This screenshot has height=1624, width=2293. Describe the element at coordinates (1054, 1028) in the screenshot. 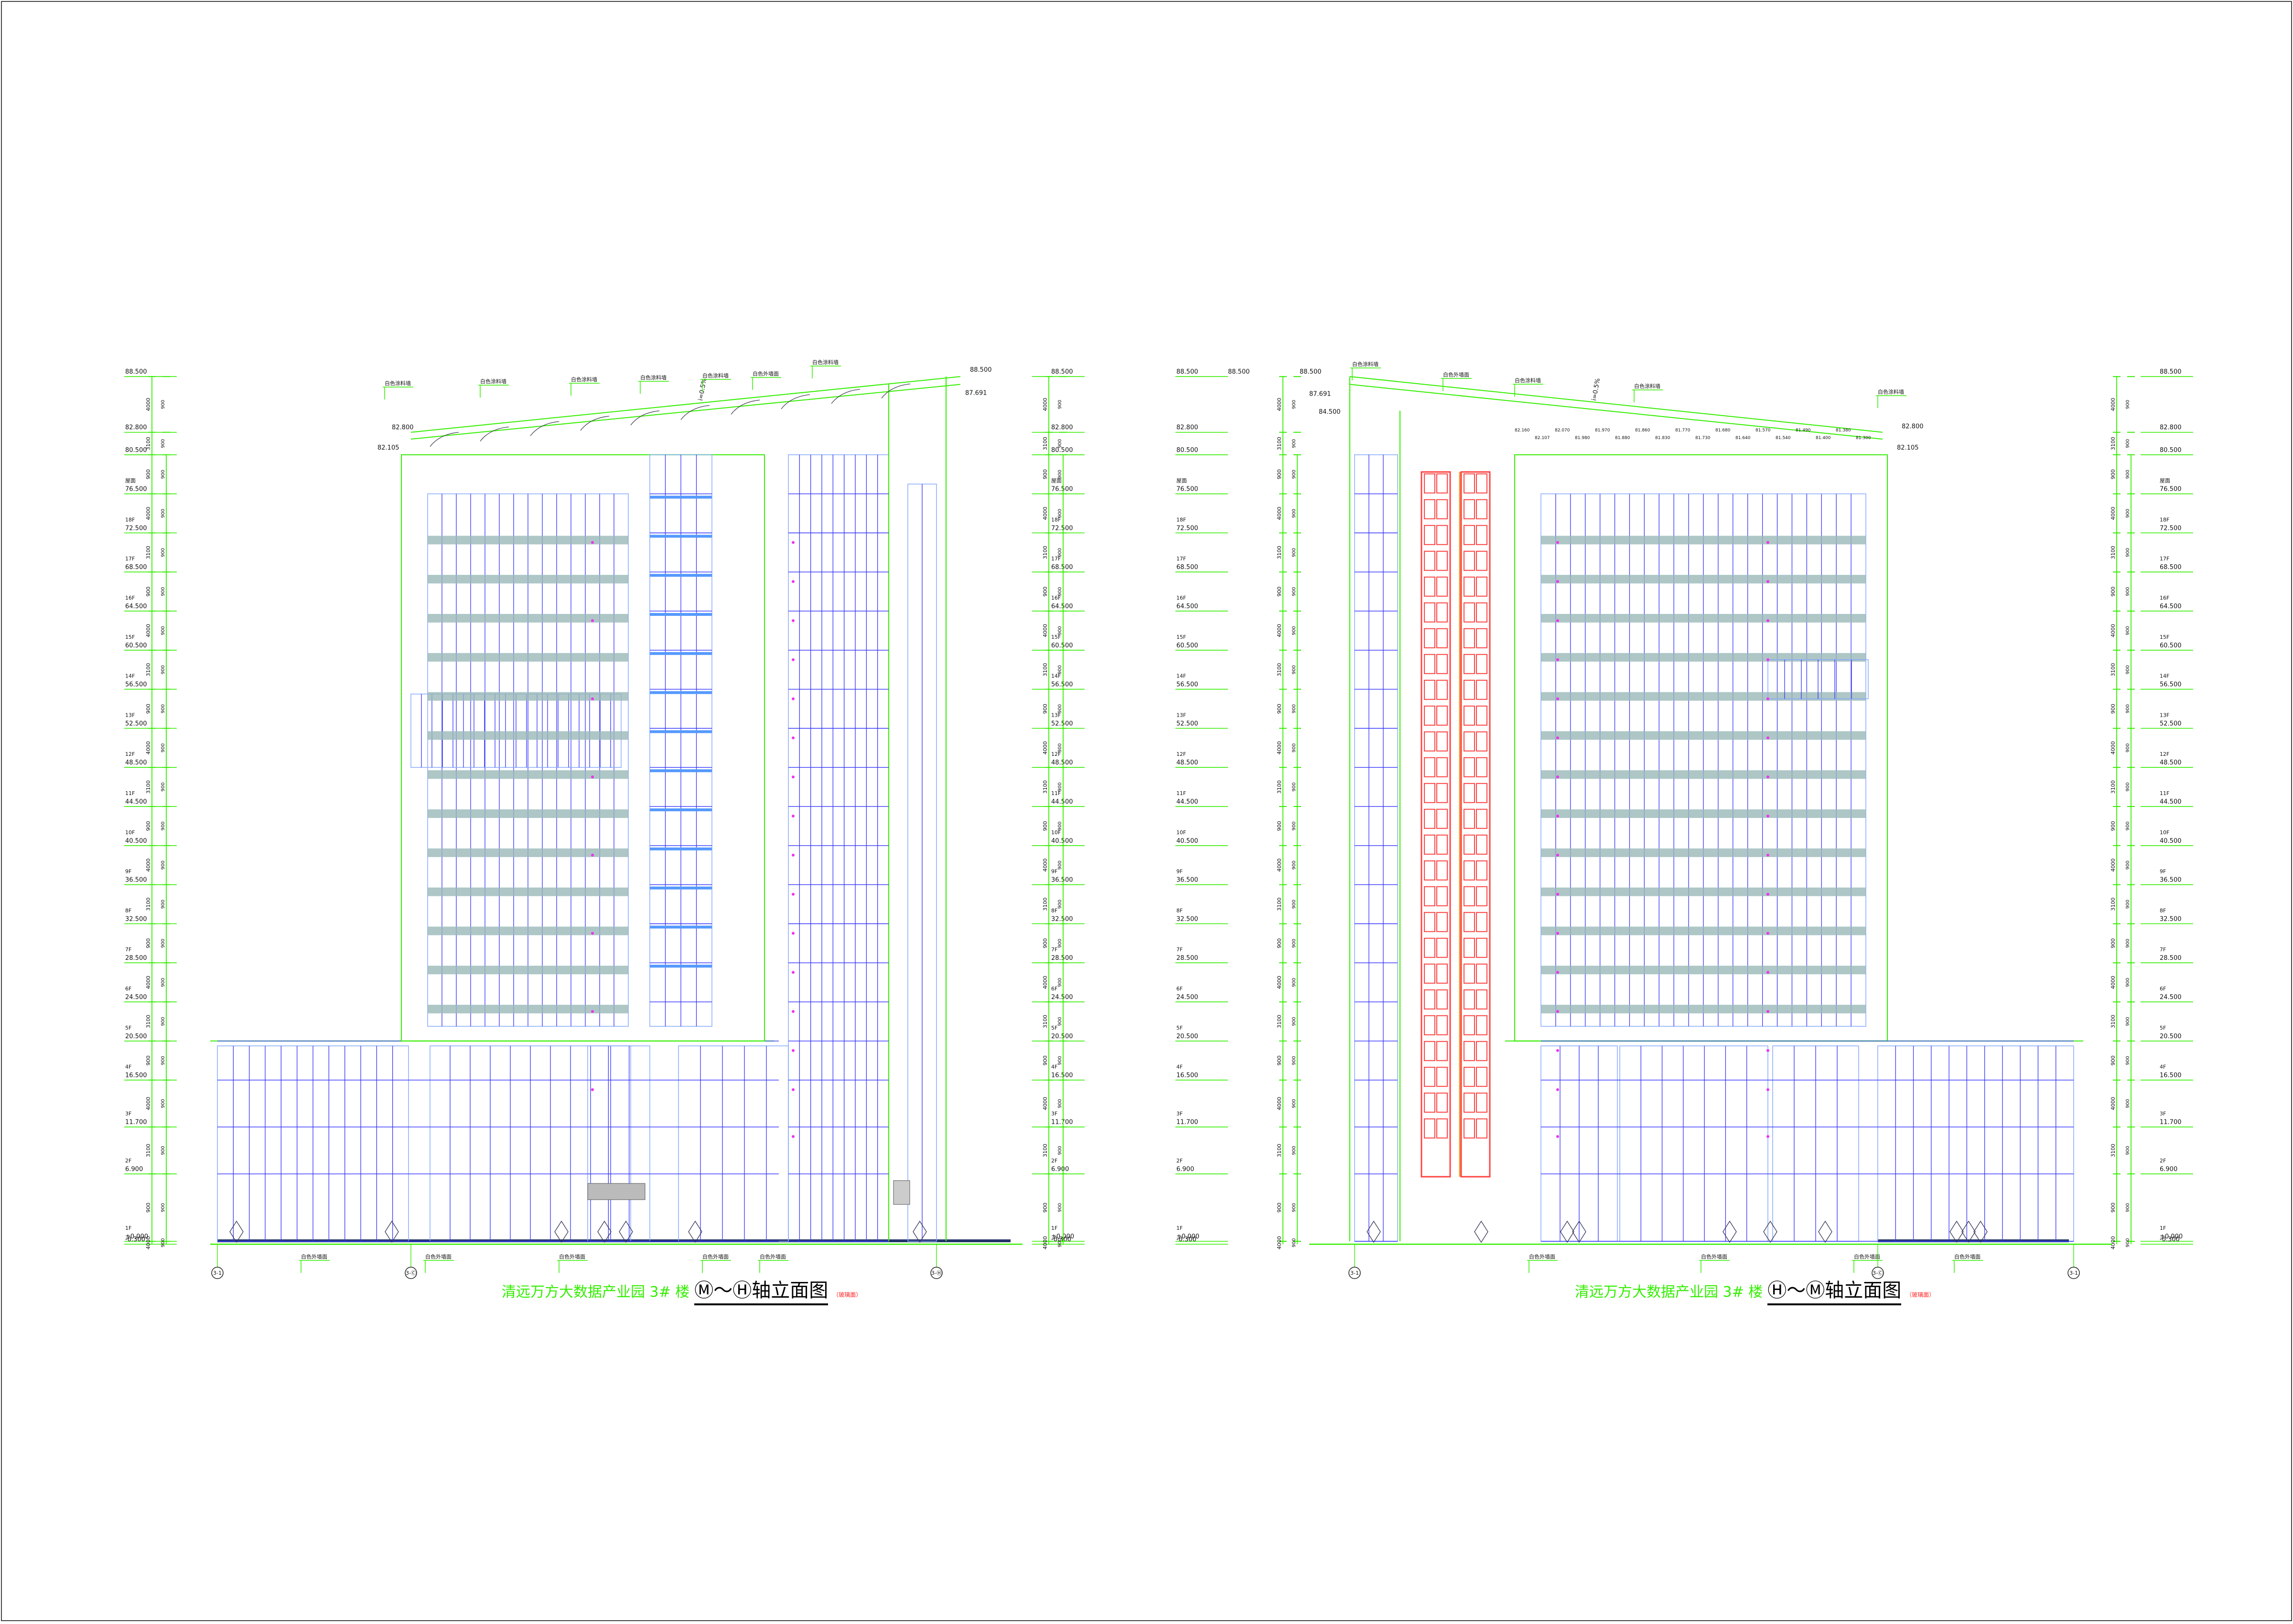

I see `e1-right-floor-label: 5F` at that location.